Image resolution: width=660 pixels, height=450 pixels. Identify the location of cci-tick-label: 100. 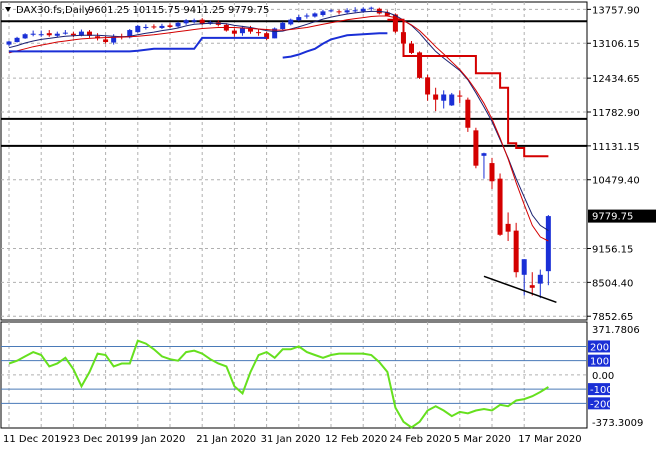
(599, 362).